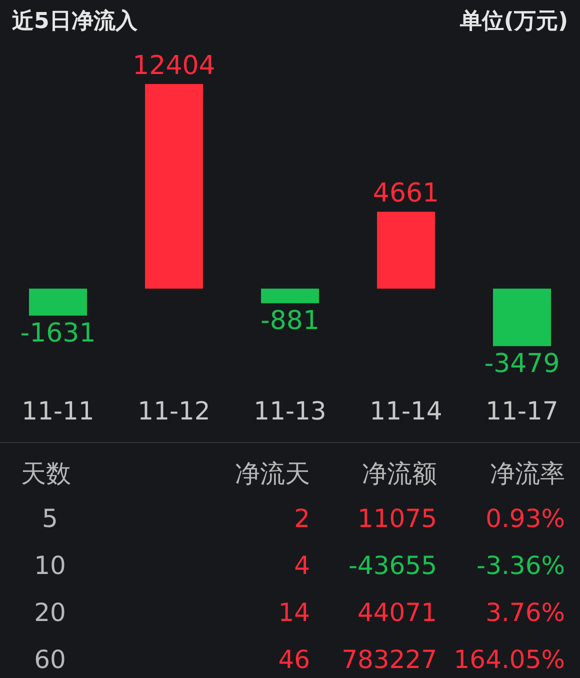 The image size is (580, 678). I want to click on text: 0.93%, so click(524, 518).